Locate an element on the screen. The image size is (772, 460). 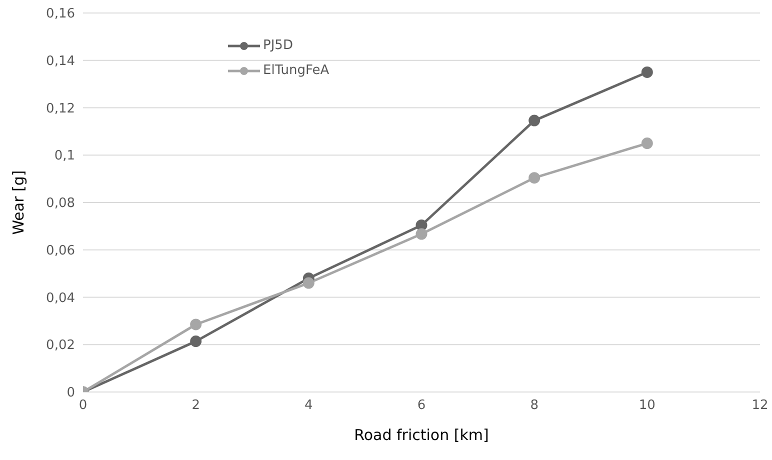
y-axis-title: Wear [g] is located at coordinates (18, 202).